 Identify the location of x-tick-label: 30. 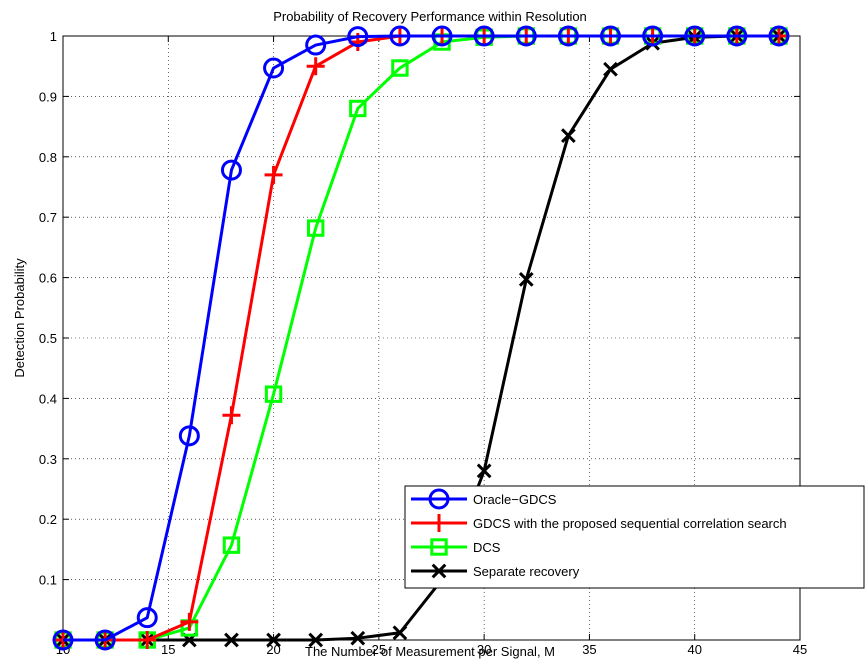
(484, 649).